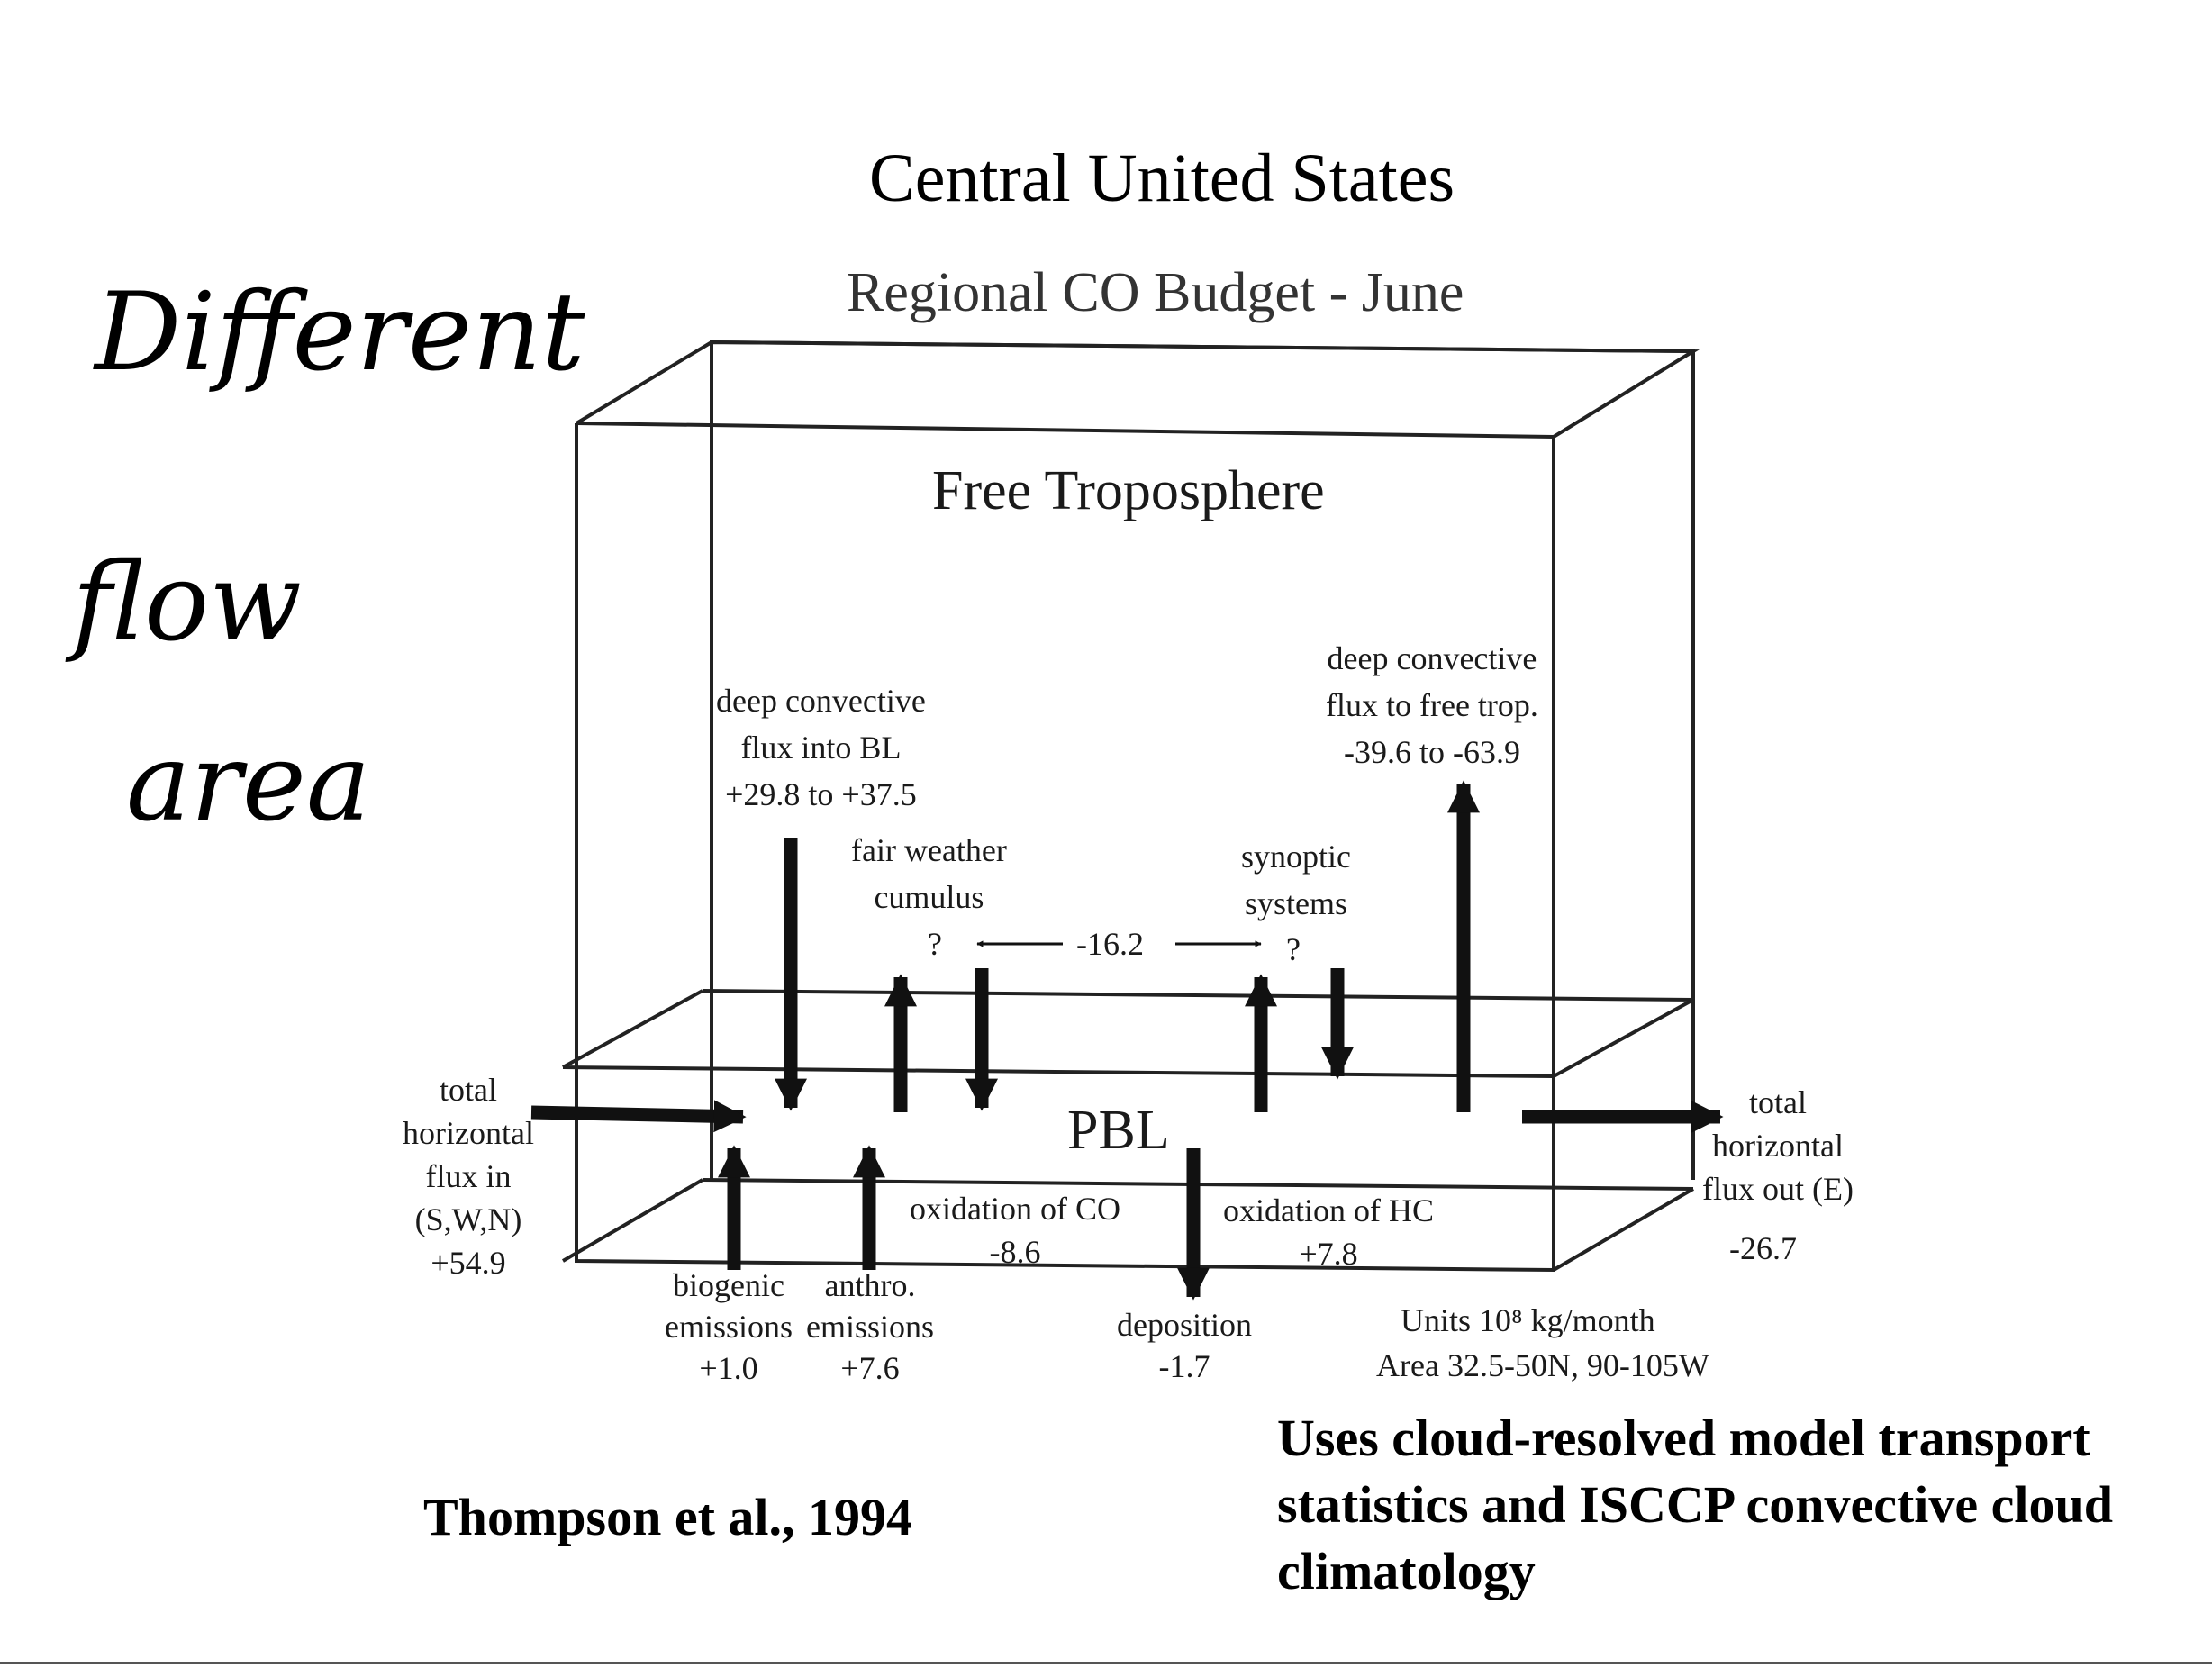 The image size is (2212, 1668). Describe the element at coordinates (1293, 949) in the screenshot. I see `synoptic-question: ?` at that location.